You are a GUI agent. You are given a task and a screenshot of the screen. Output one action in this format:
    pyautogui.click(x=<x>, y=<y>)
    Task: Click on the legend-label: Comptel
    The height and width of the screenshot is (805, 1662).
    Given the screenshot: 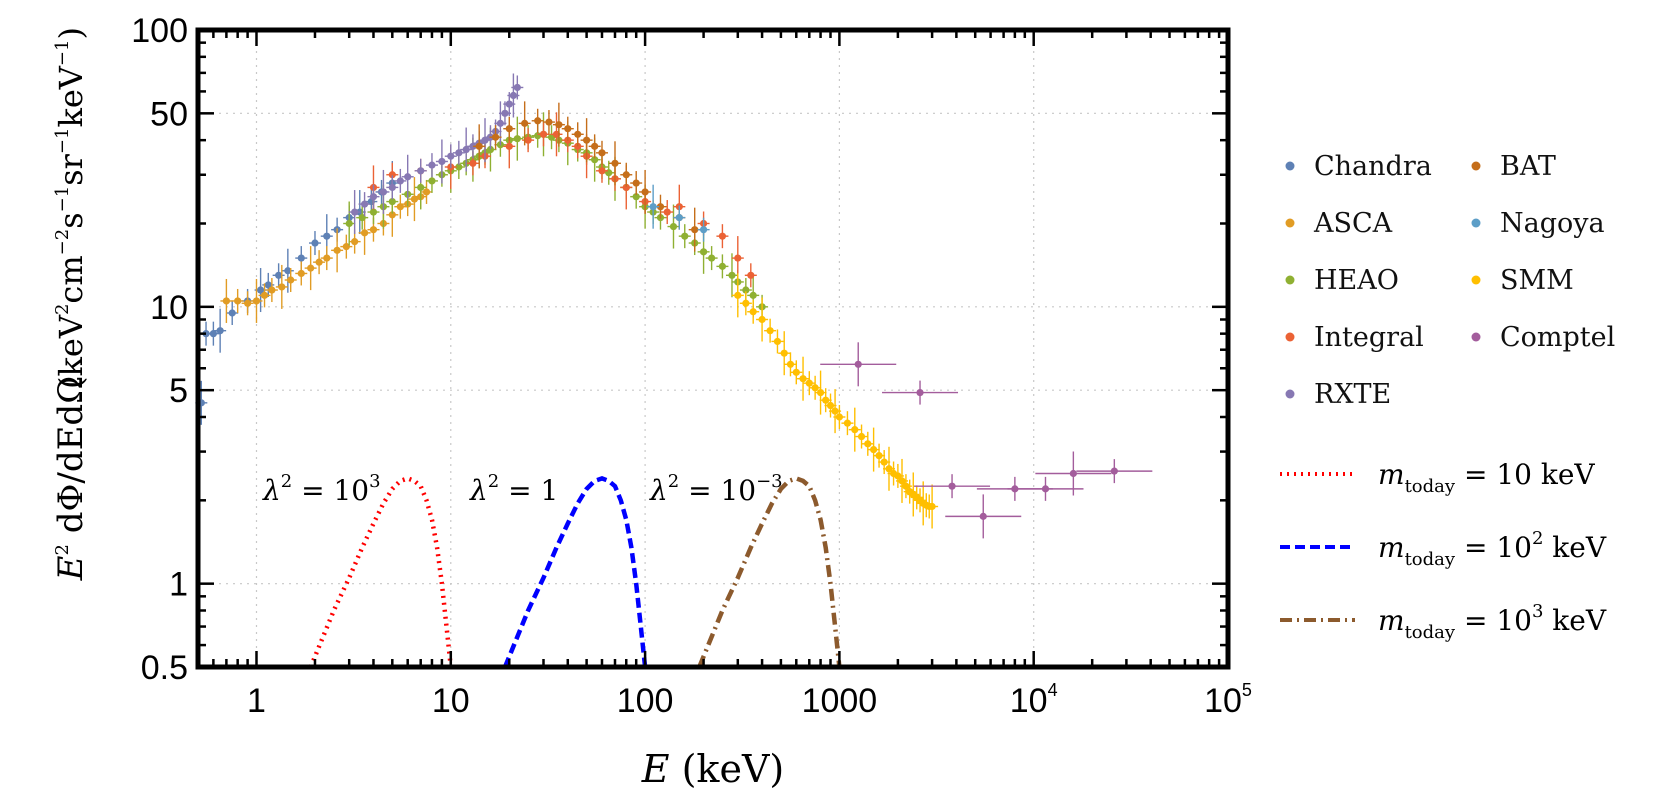 What is the action you would take?
    pyautogui.click(x=1557, y=337)
    